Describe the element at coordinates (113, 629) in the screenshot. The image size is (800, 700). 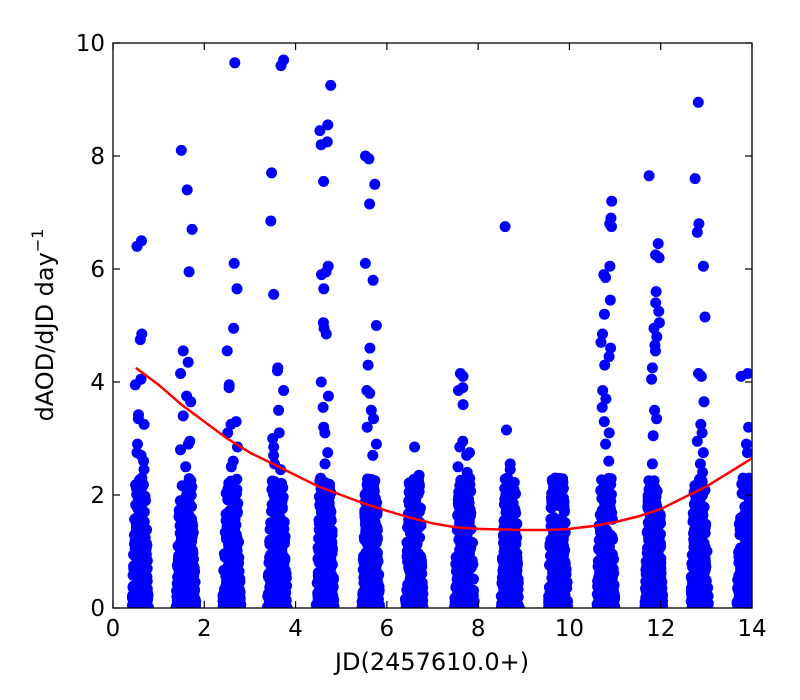
I see `x-tick-label: 0` at that location.